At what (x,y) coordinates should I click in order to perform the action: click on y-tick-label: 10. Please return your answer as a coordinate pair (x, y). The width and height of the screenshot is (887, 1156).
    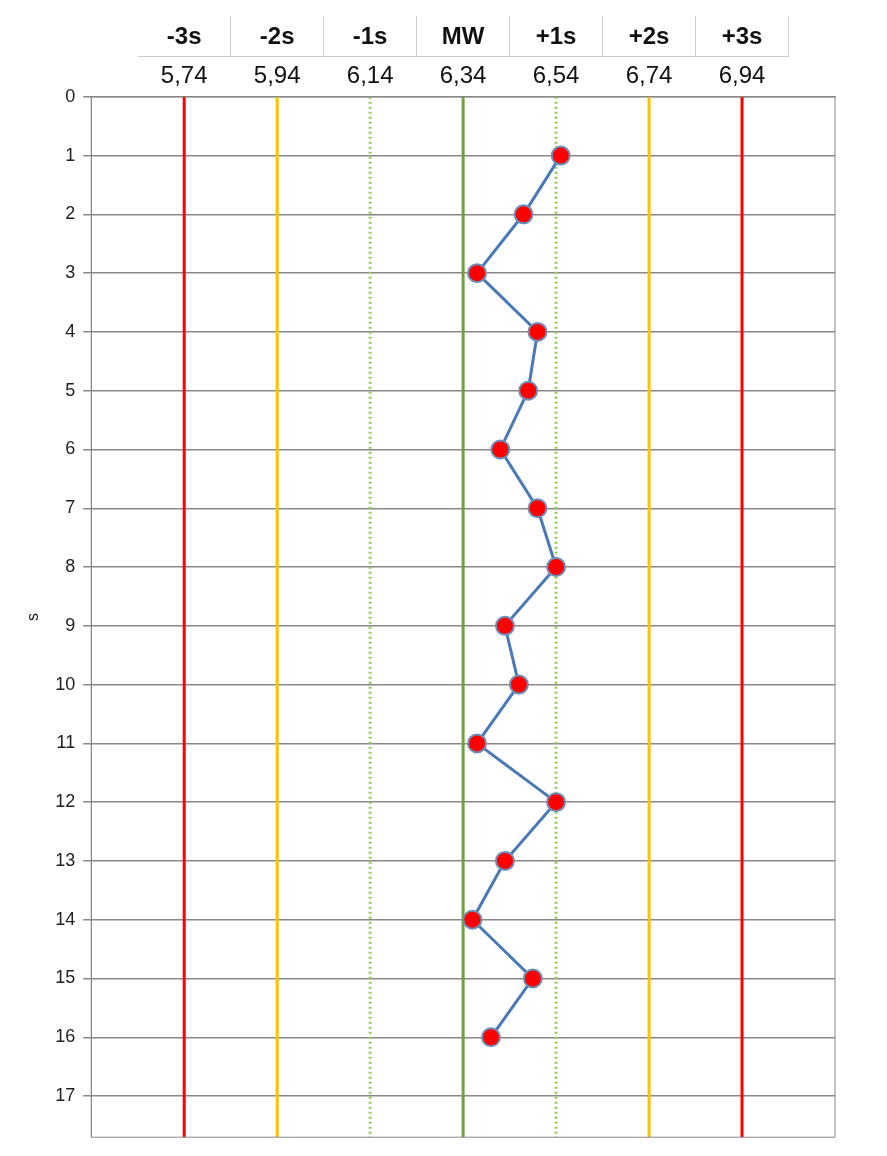
    Looking at the image, I should click on (65, 683).